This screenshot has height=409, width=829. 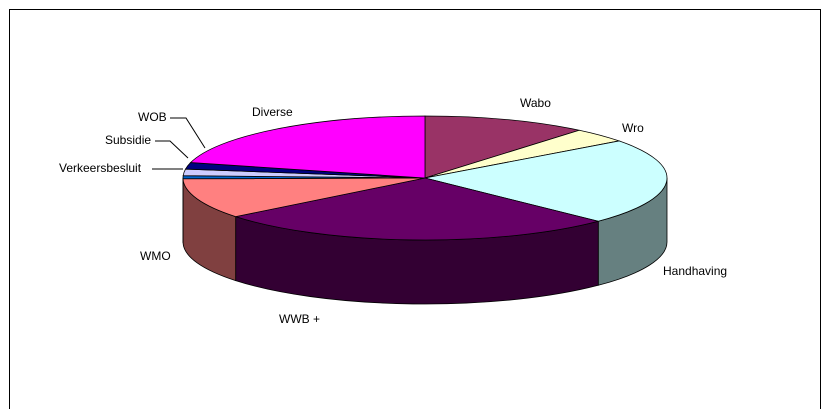 What do you see at coordinates (100, 168) in the screenshot?
I see `pie-label-verkeersbesluit: Verkeersbesluit` at bounding box center [100, 168].